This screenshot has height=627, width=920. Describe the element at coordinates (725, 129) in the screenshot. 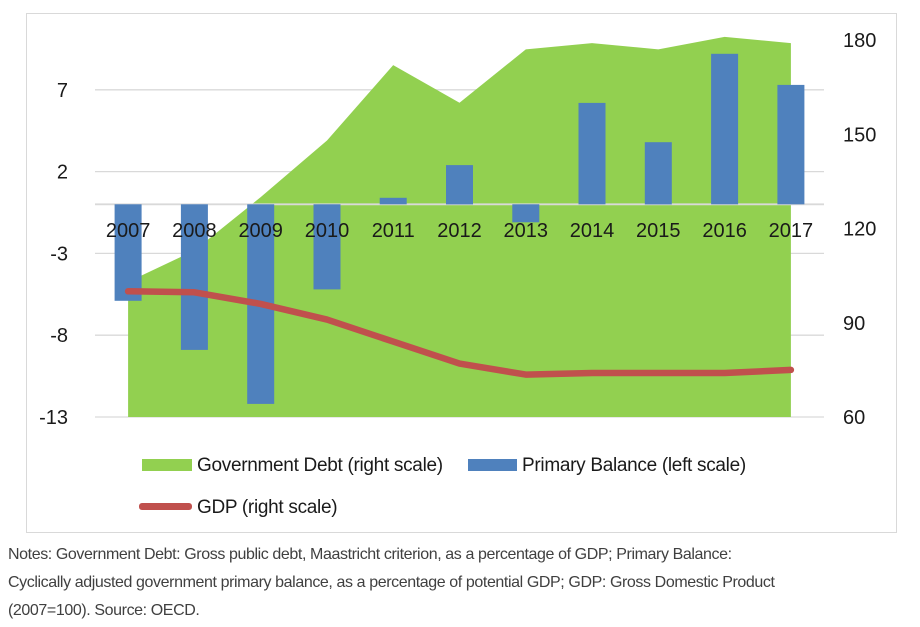

I see `primary-balance-bar-2016` at that location.